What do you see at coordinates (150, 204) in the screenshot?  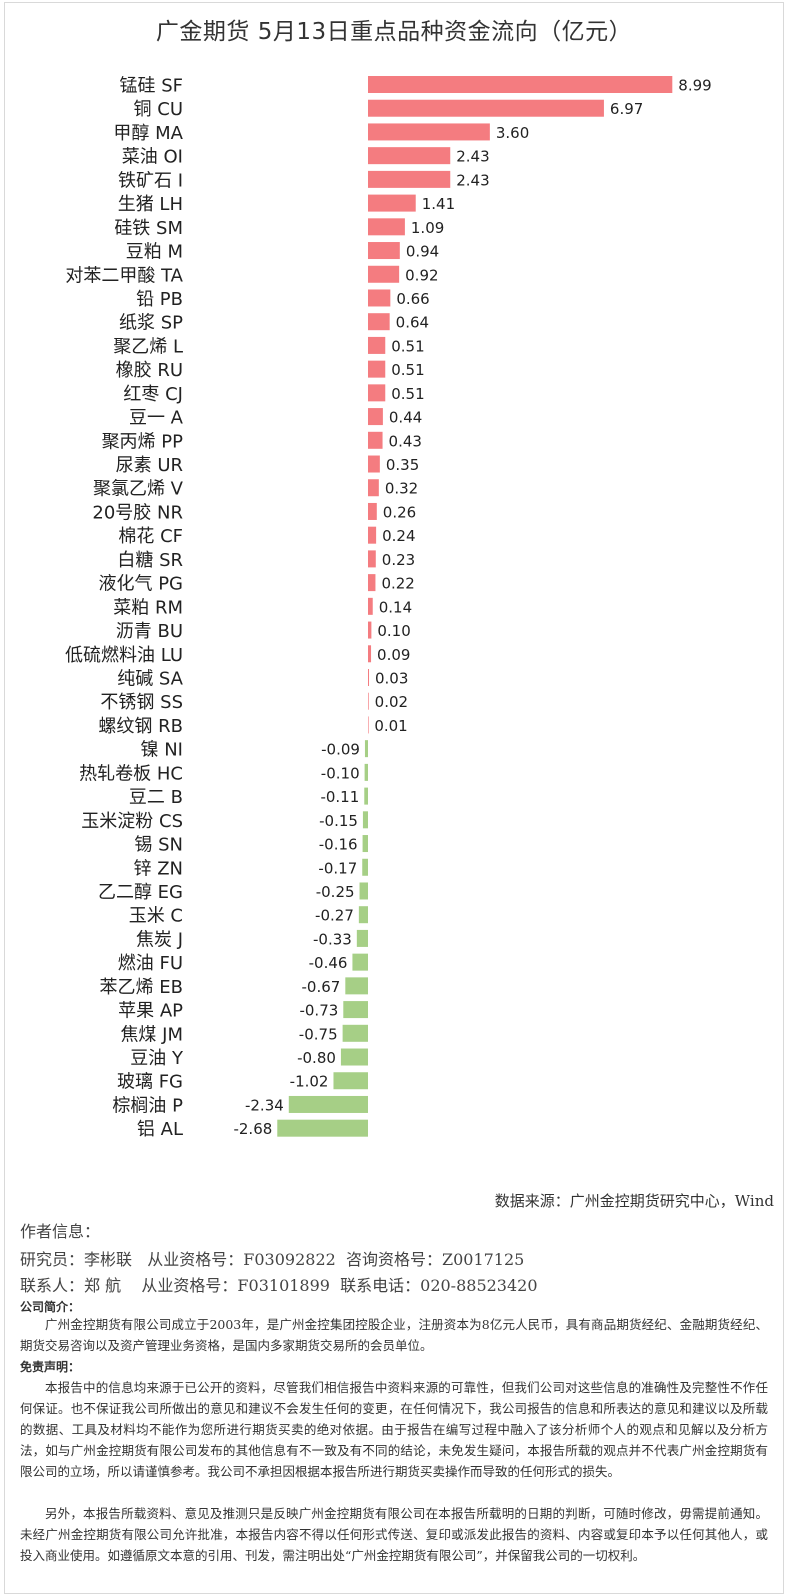 I see `category-label: 生猪 LH` at bounding box center [150, 204].